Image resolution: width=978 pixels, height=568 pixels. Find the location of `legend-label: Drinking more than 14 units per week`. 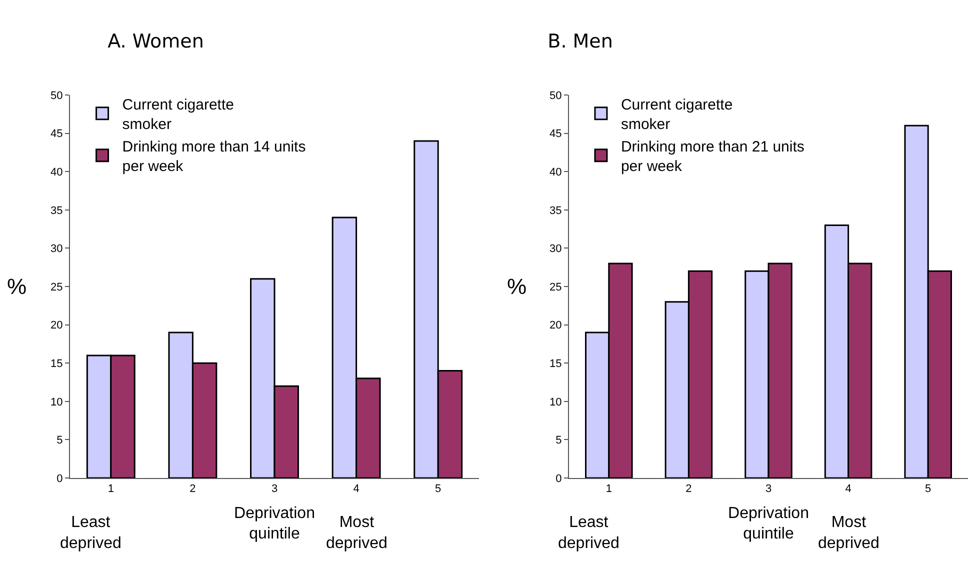

legend-label: Drinking more than 14 units per week is located at coordinates (214, 156).